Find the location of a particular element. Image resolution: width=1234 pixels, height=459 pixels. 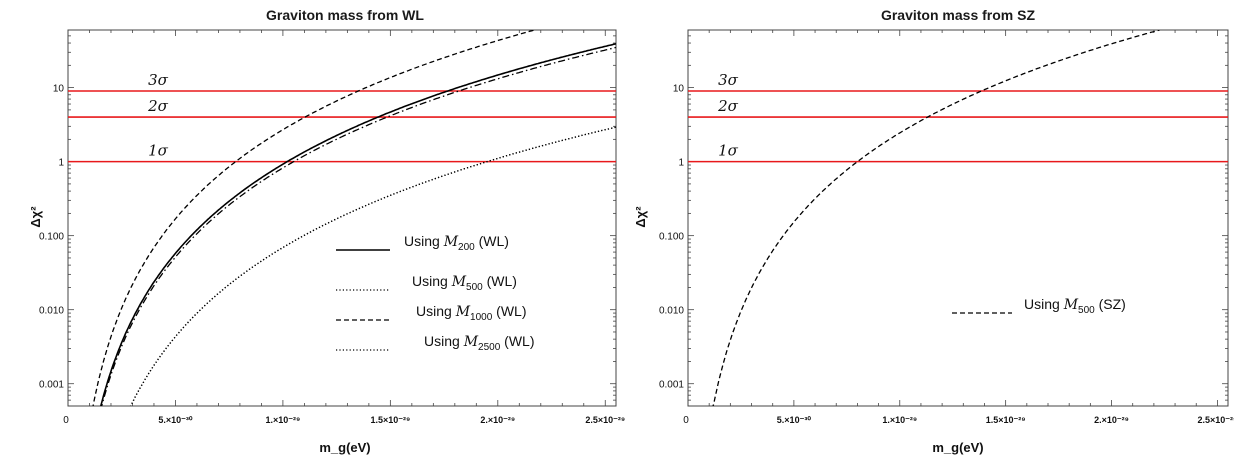

legend-subscript: 200 is located at coordinates (466, 247).